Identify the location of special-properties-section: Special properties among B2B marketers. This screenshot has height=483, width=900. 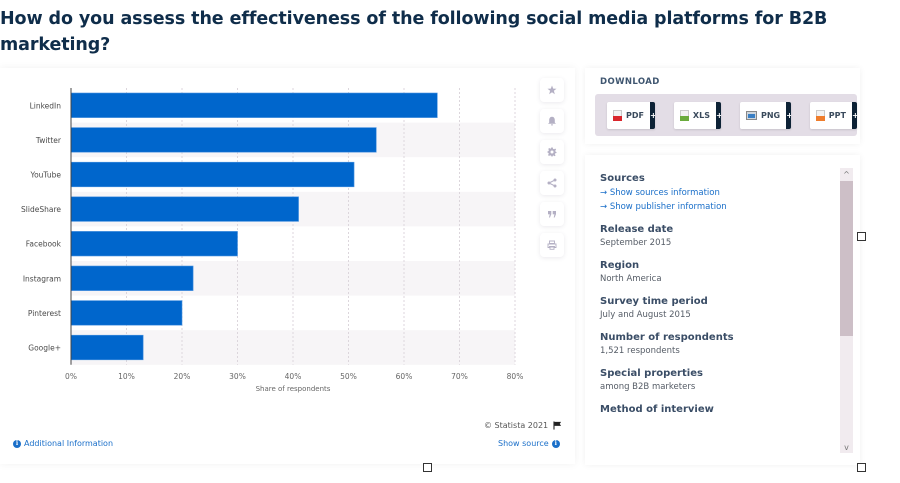
(720, 380).